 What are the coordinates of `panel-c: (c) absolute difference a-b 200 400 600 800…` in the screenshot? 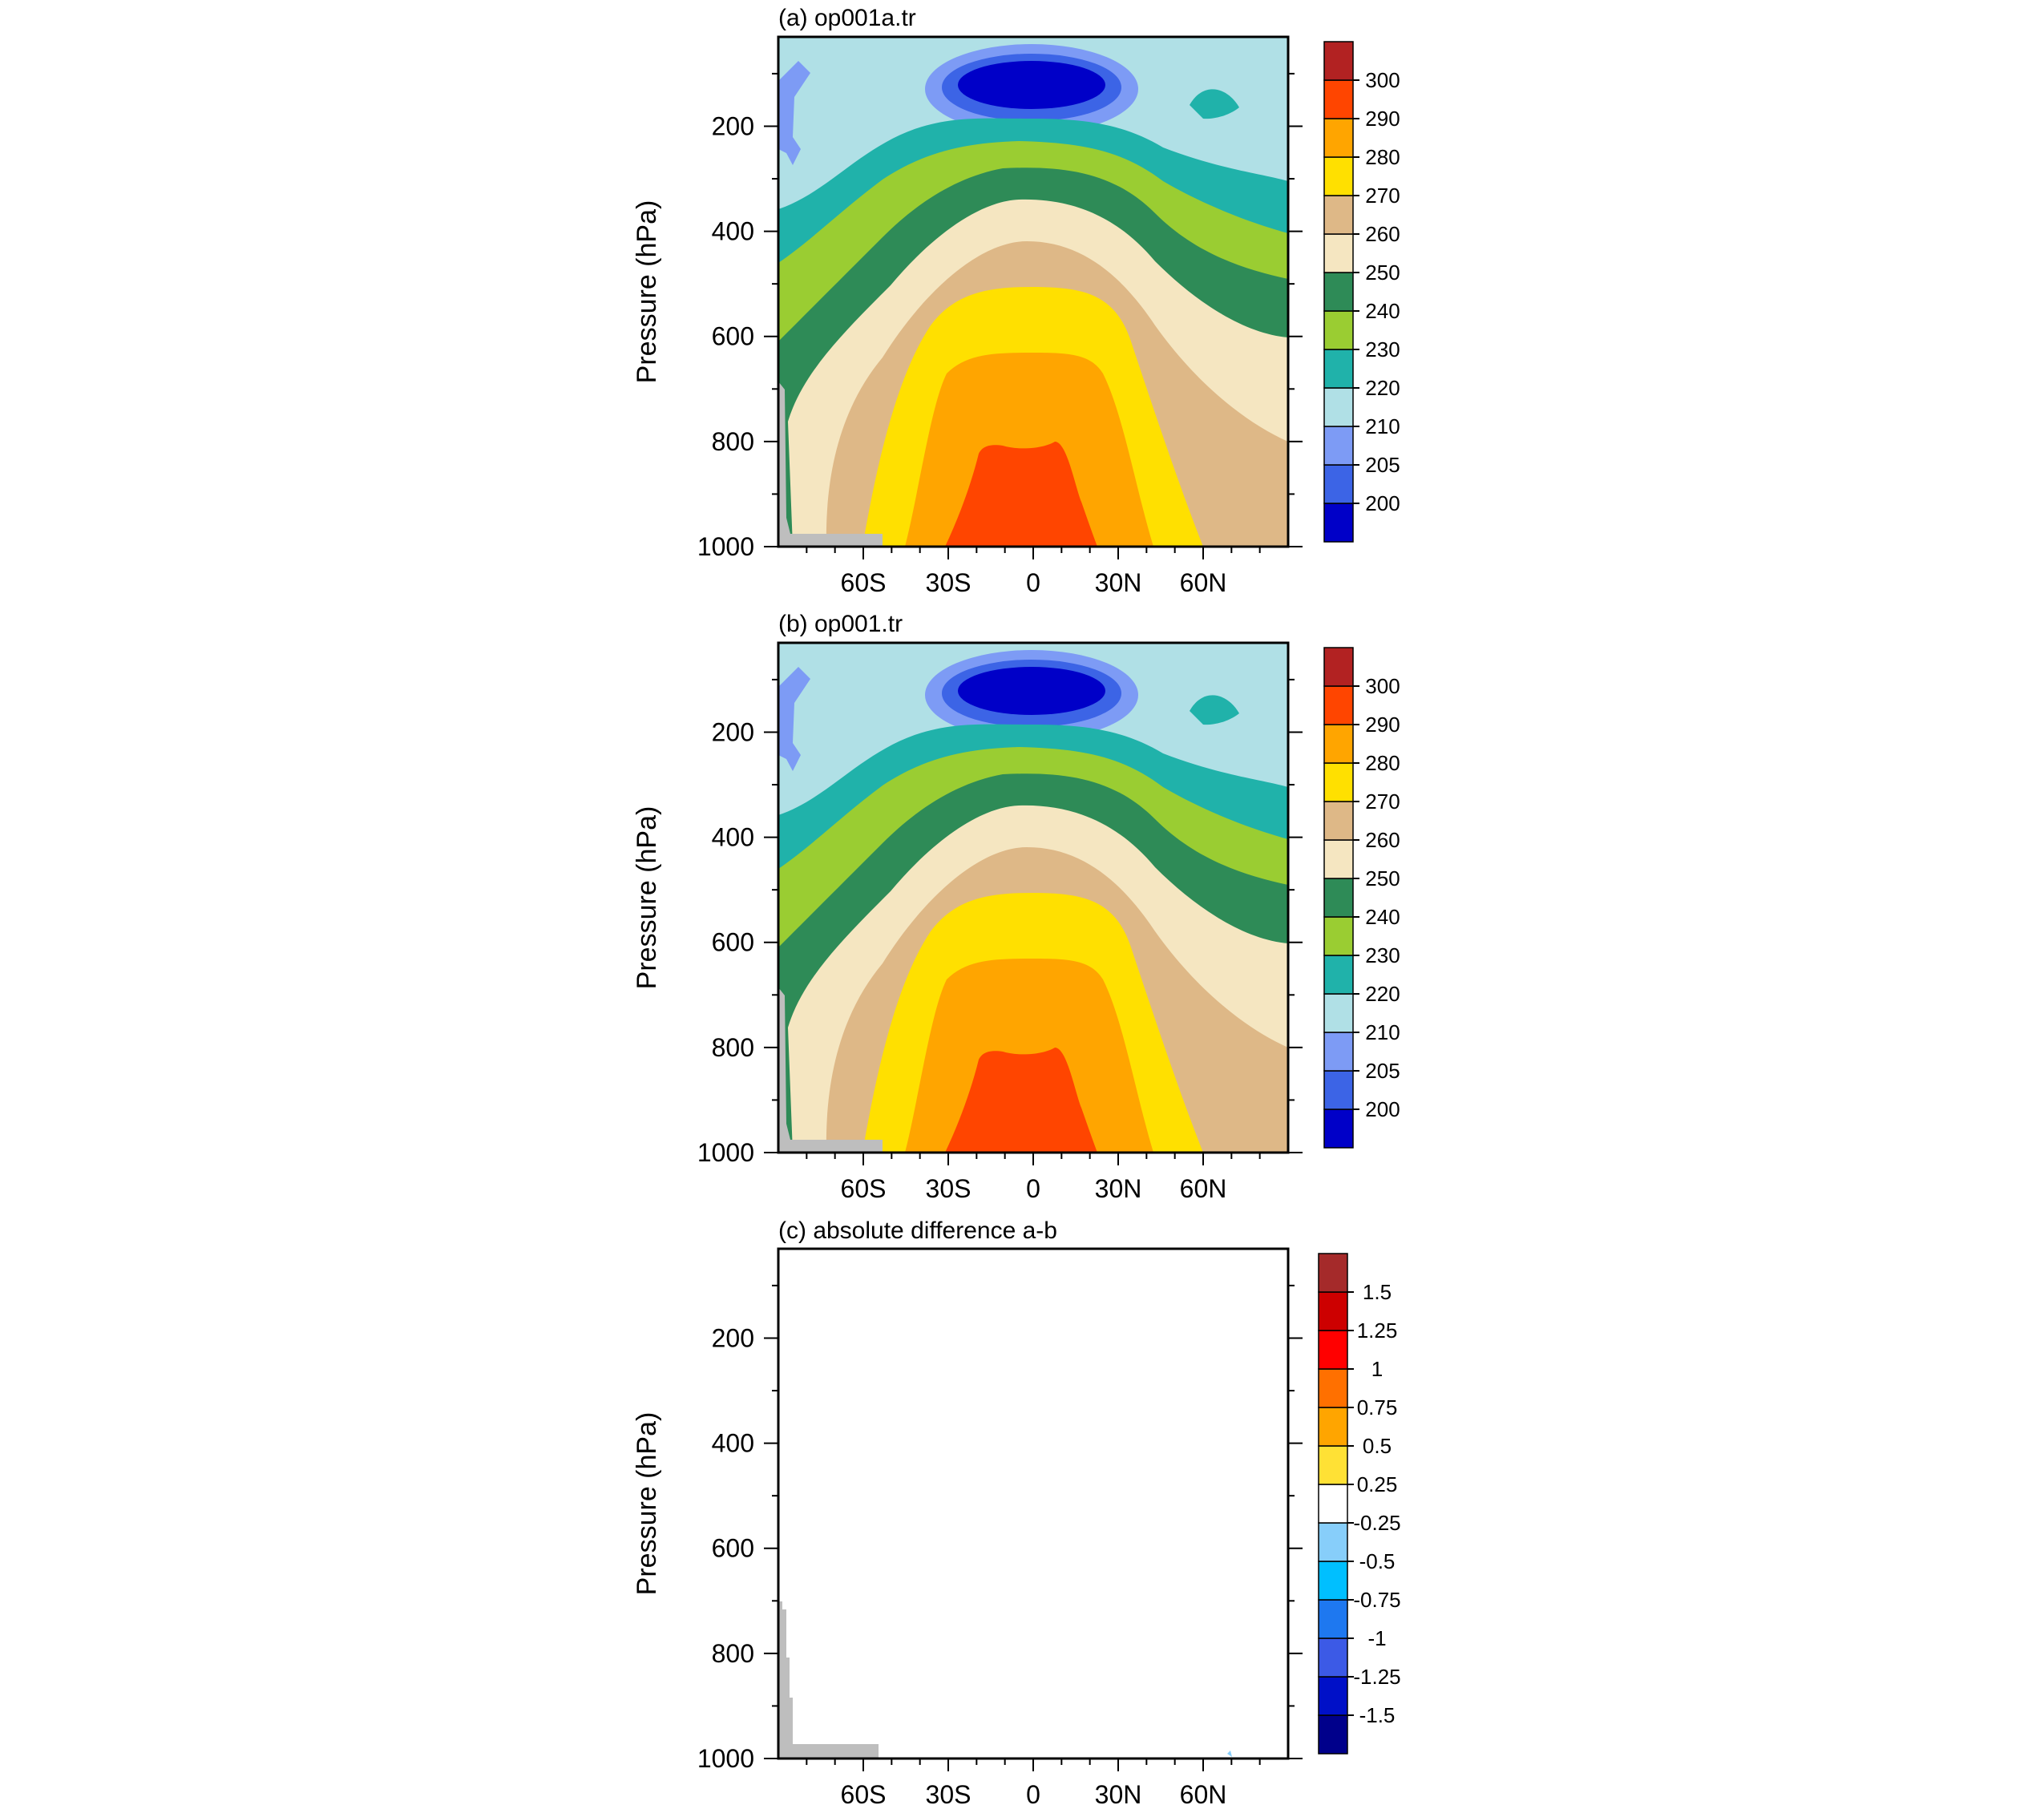 It's located at (1016, 1511).